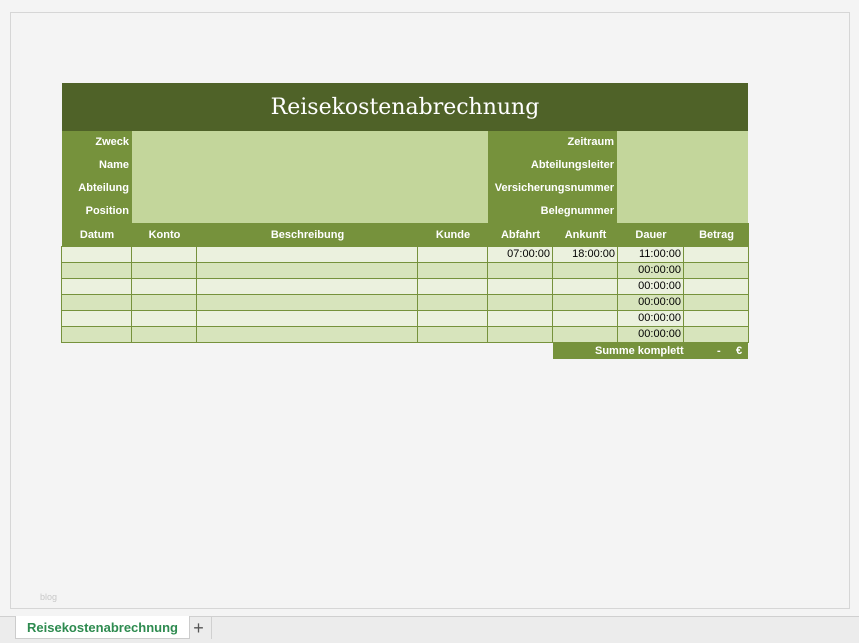  I want to click on summary-value: -, so click(719, 351).